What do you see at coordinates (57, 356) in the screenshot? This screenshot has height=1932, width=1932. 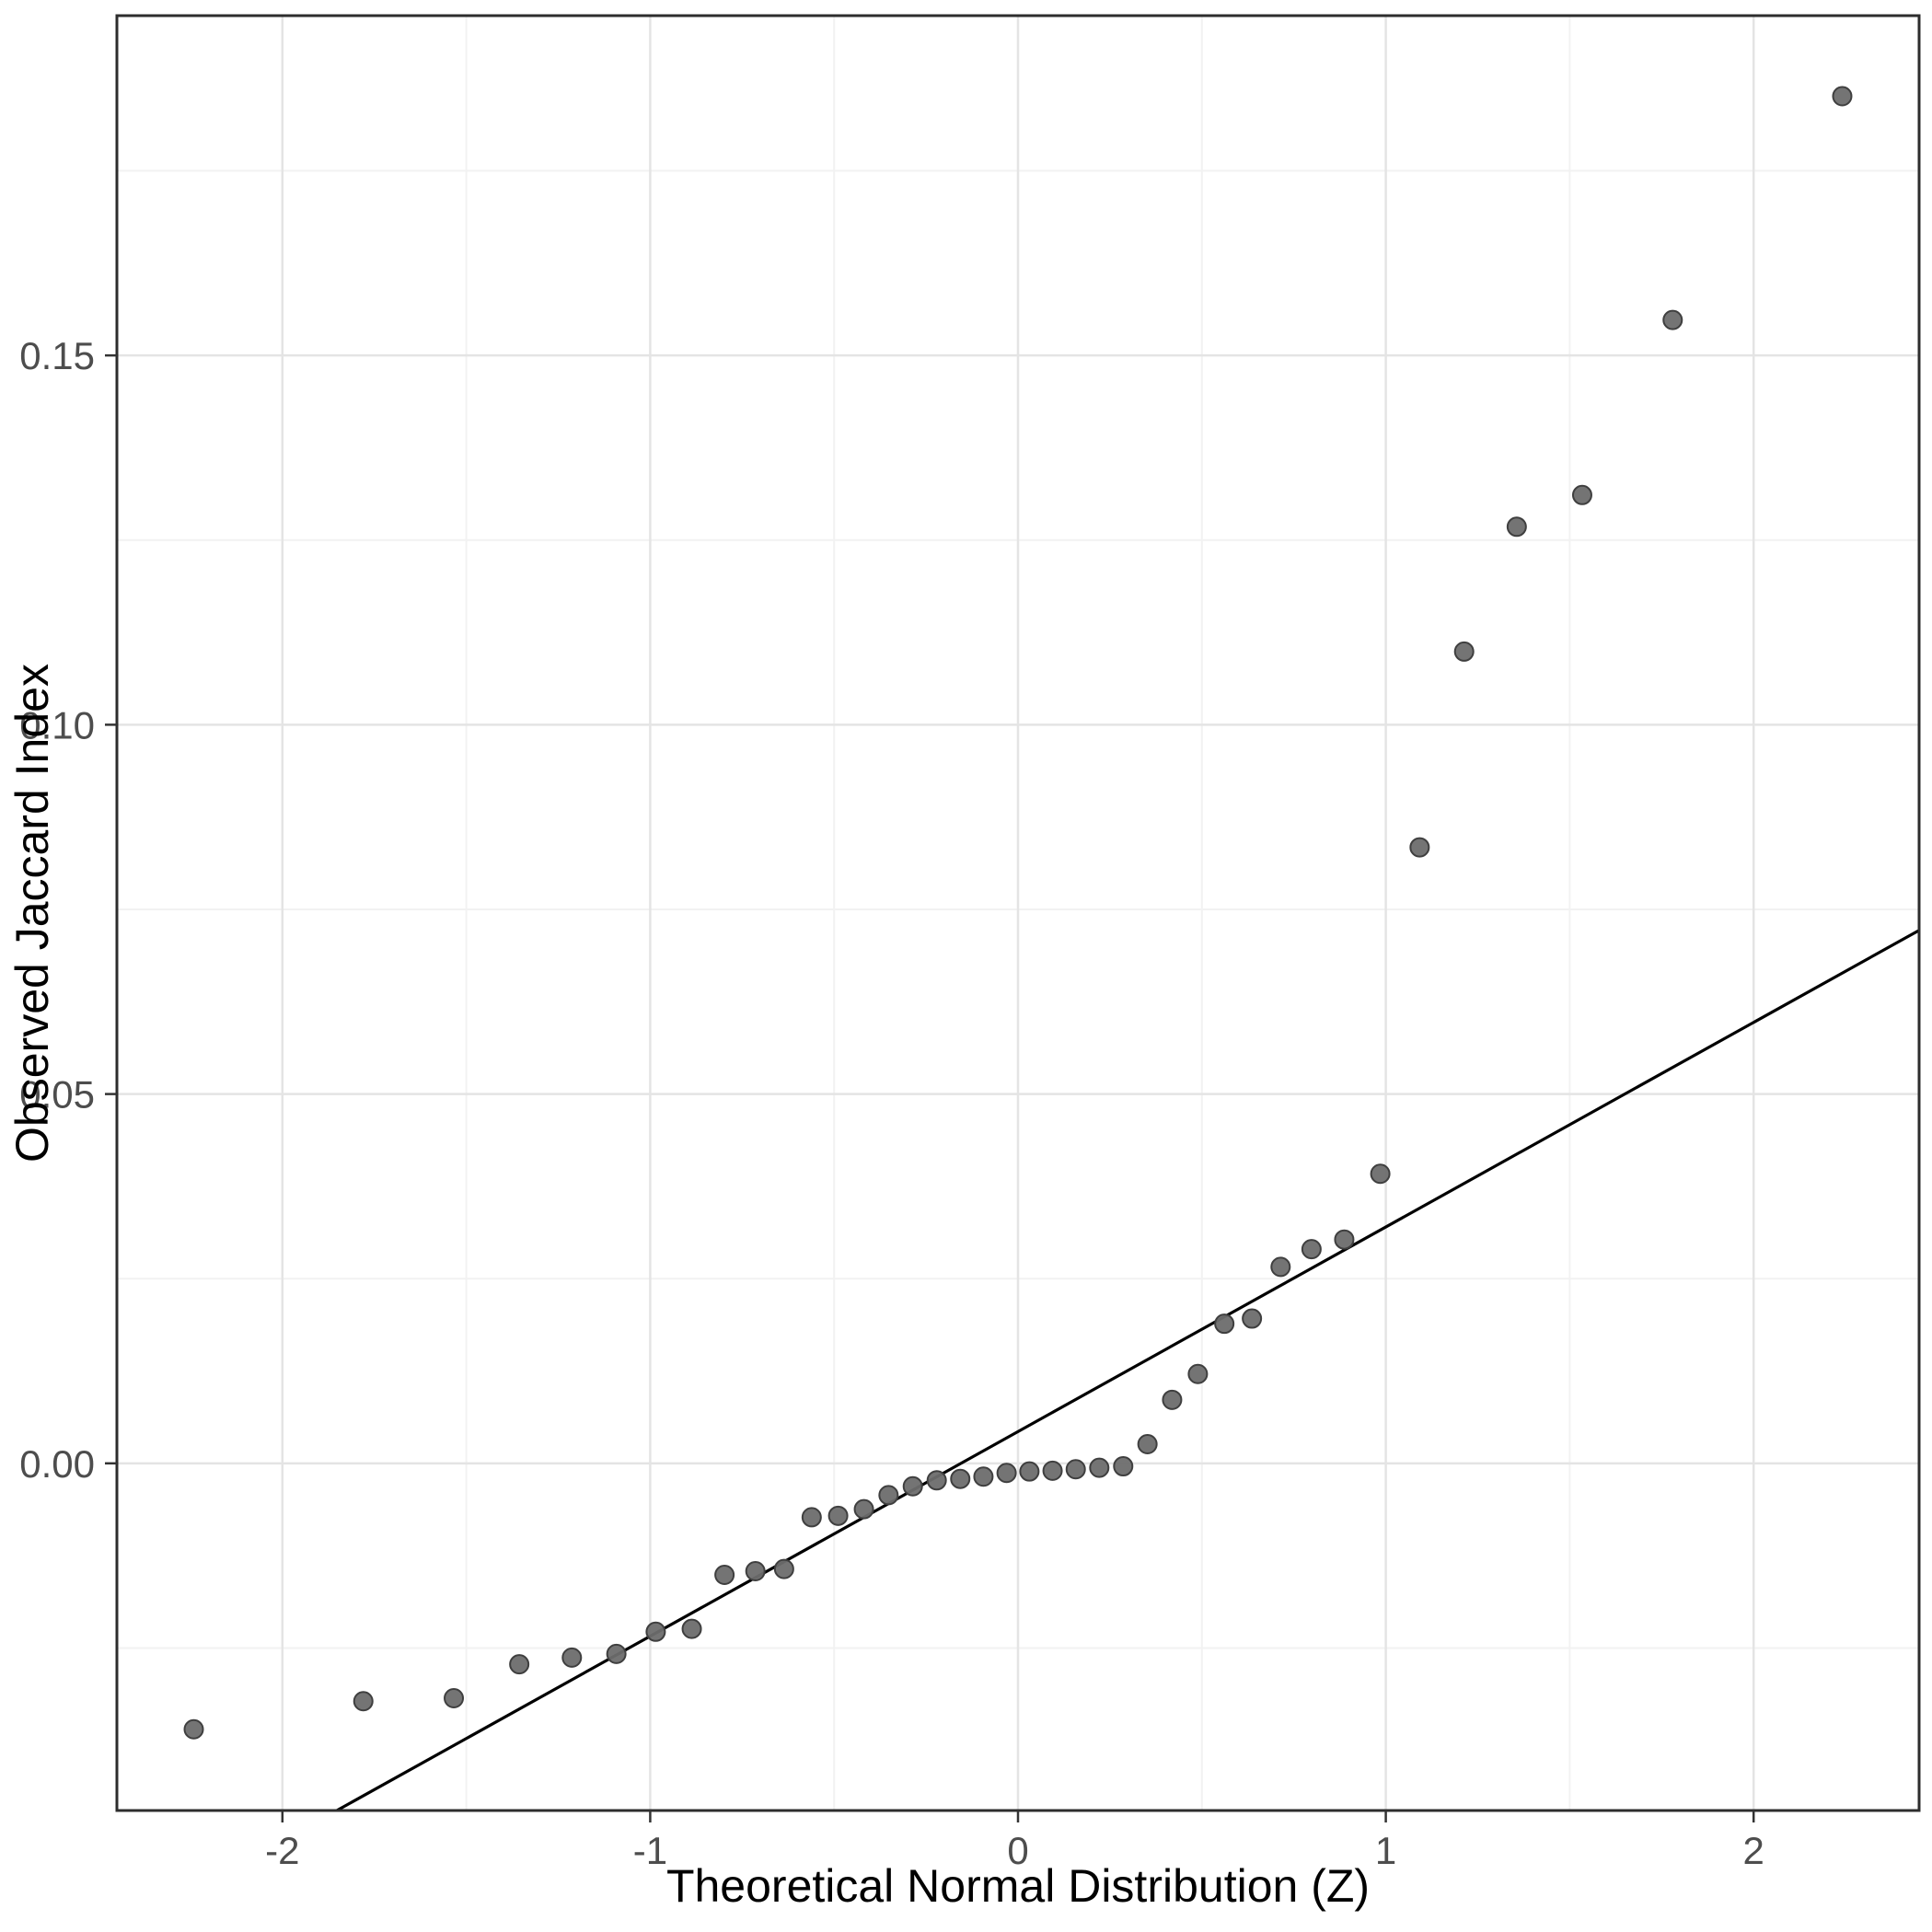 I see `y-tick-label: 0.15` at bounding box center [57, 356].